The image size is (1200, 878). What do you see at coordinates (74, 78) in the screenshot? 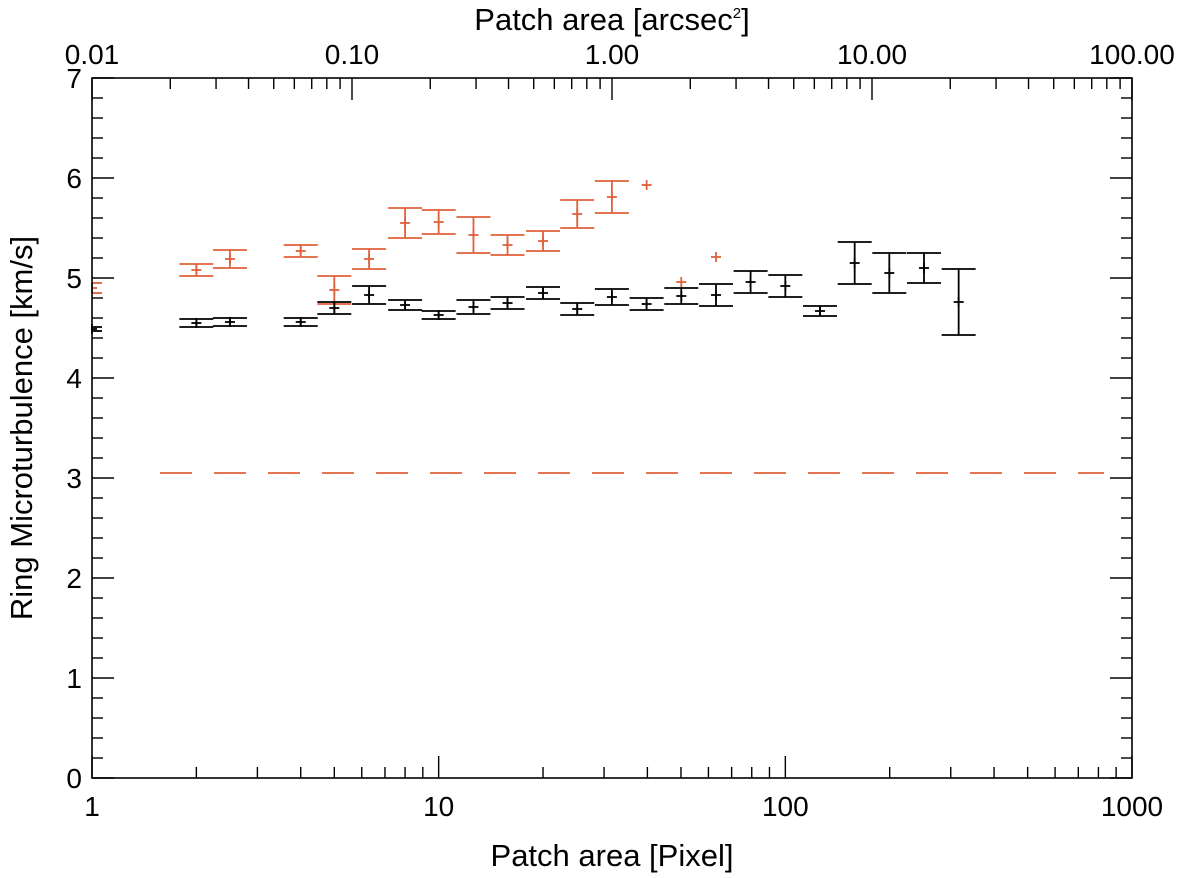
I see `y-tick-label: 7` at bounding box center [74, 78].